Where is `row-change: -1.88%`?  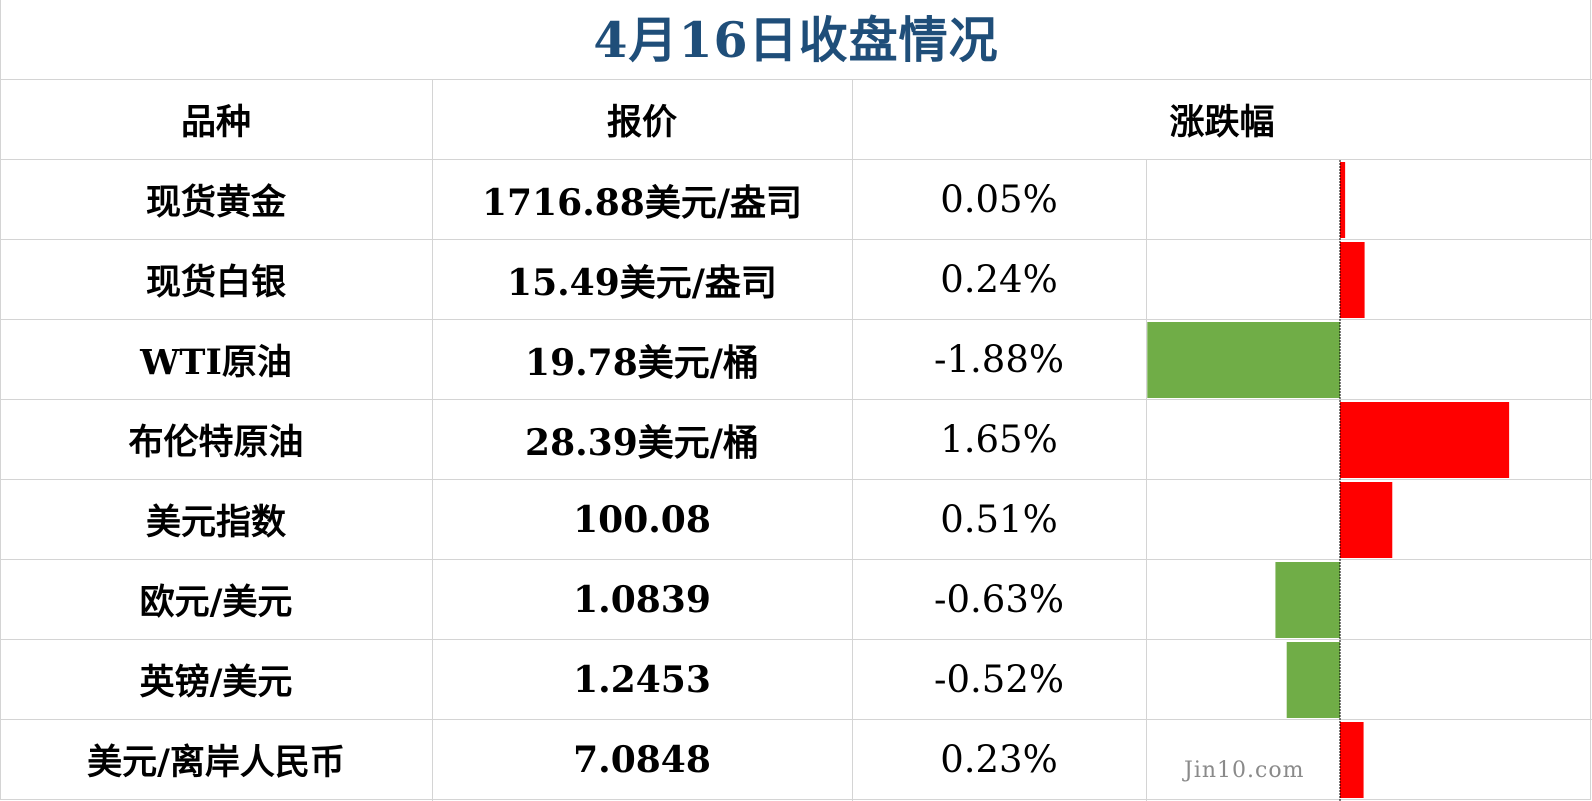
row-change: -1.88% is located at coordinates (999, 359).